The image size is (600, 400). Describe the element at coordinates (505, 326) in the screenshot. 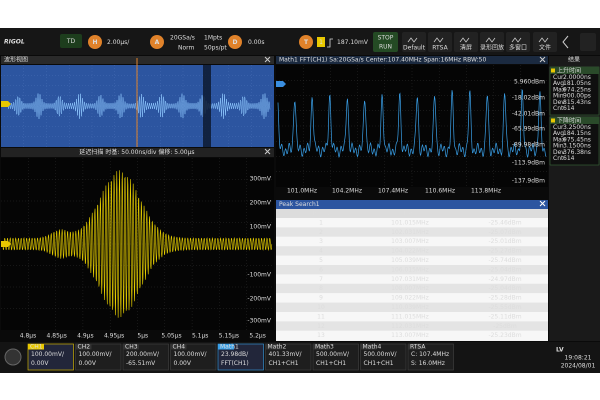

I see `table-cell: -25dBm` at that location.